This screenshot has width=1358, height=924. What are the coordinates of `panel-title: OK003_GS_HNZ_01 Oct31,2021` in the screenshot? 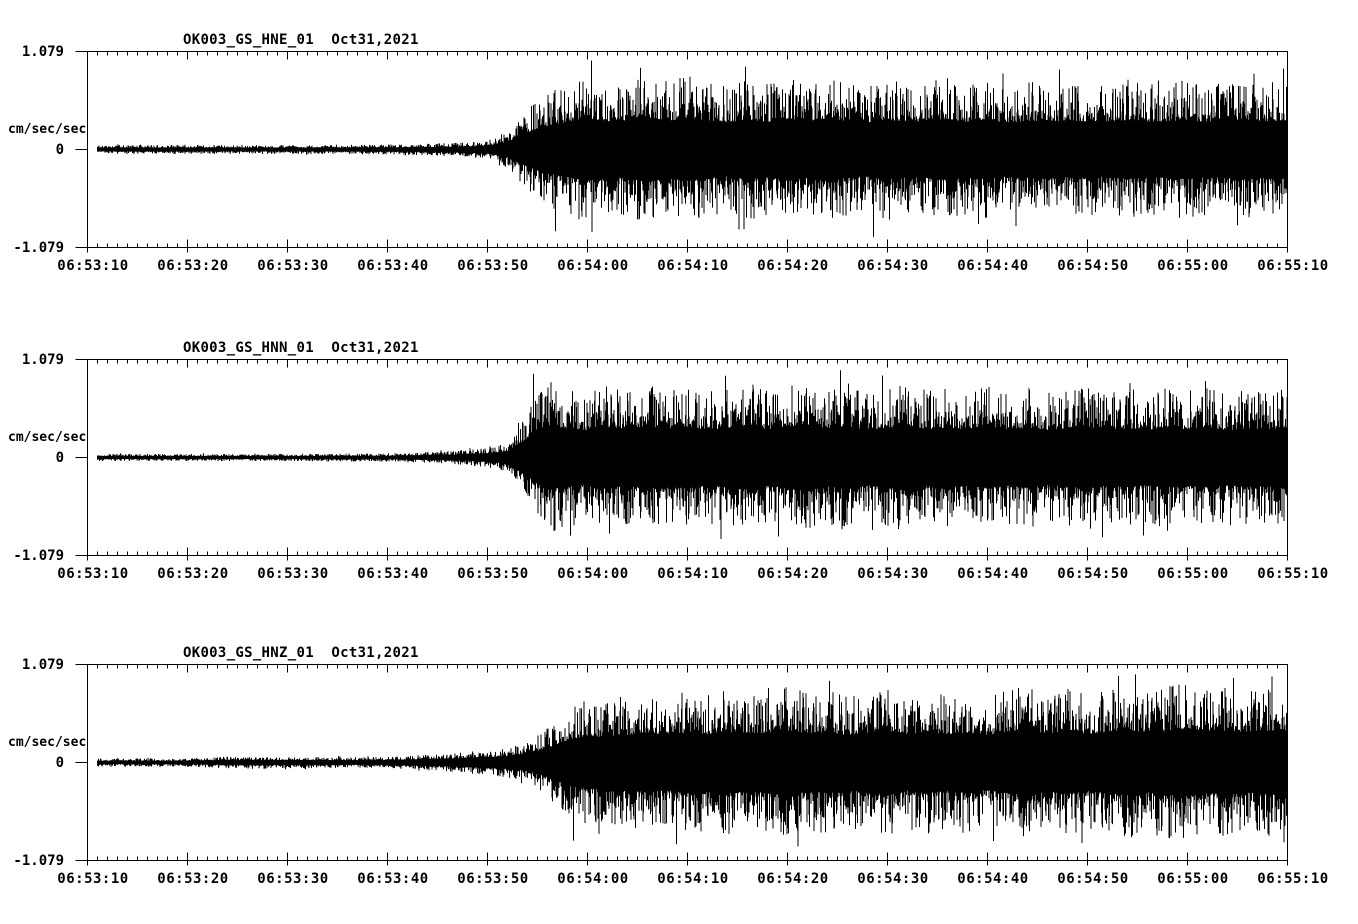 It's located at (301, 653).